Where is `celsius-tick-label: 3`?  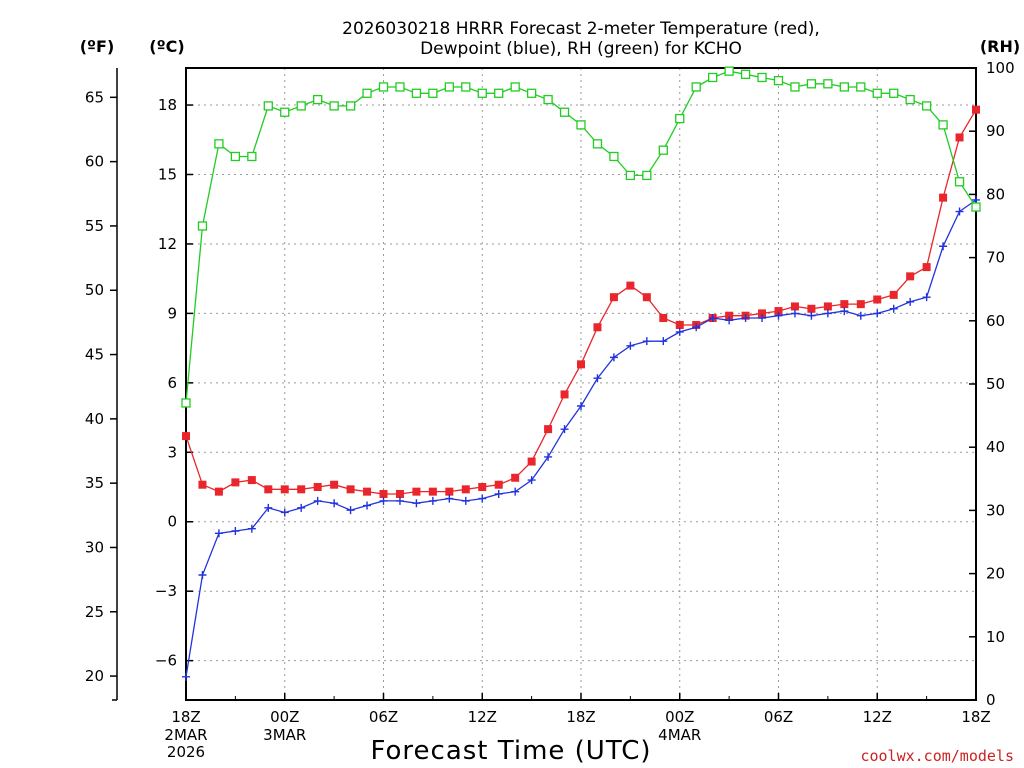
celsius-tick-label: 3 is located at coordinates (172, 452).